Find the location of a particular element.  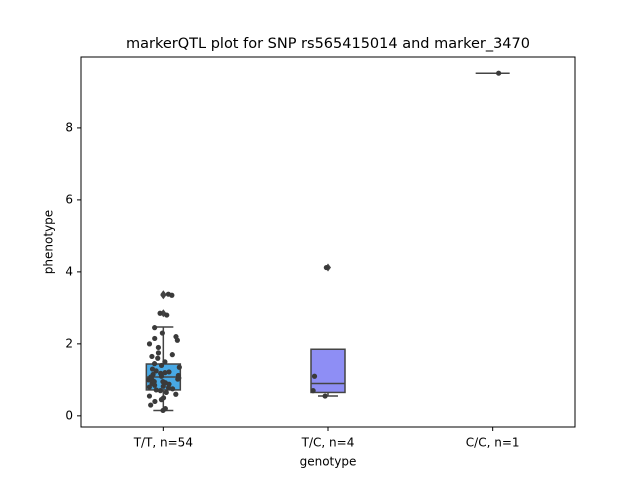

y-axis-label: phenotype is located at coordinates (49, 242).